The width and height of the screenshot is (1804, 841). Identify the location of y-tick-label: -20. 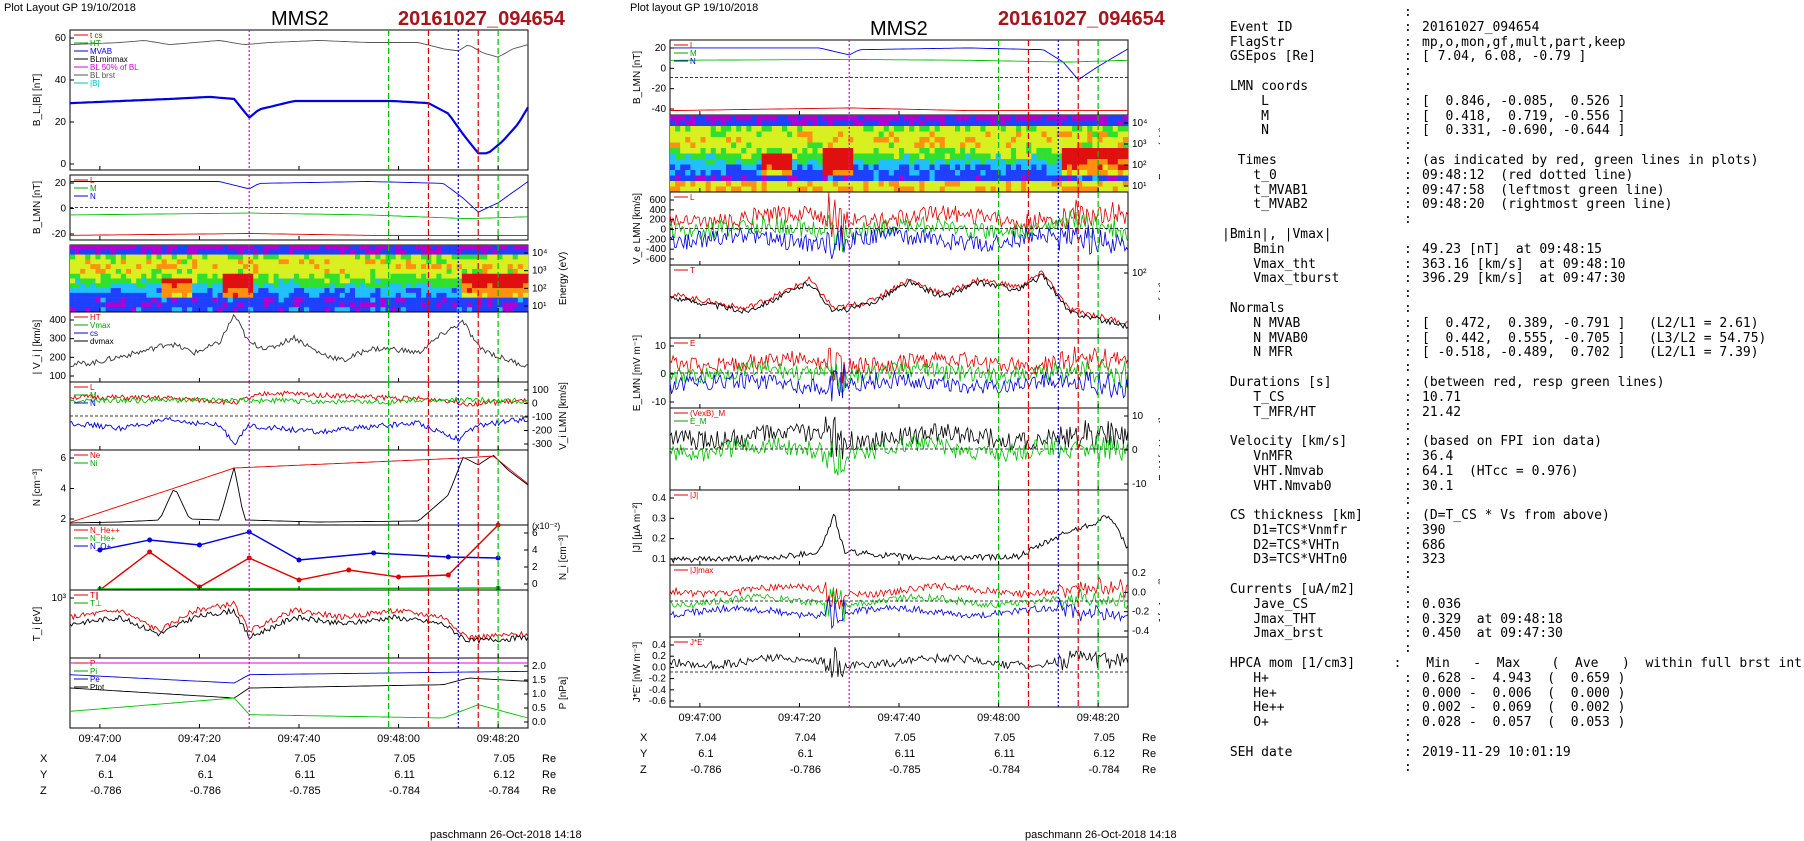
(59, 234).